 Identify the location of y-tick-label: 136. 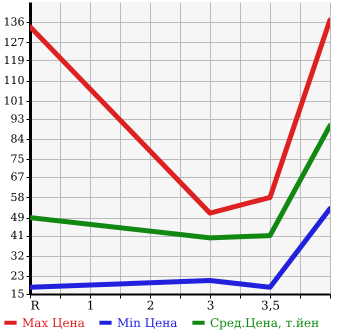
(14, 22).